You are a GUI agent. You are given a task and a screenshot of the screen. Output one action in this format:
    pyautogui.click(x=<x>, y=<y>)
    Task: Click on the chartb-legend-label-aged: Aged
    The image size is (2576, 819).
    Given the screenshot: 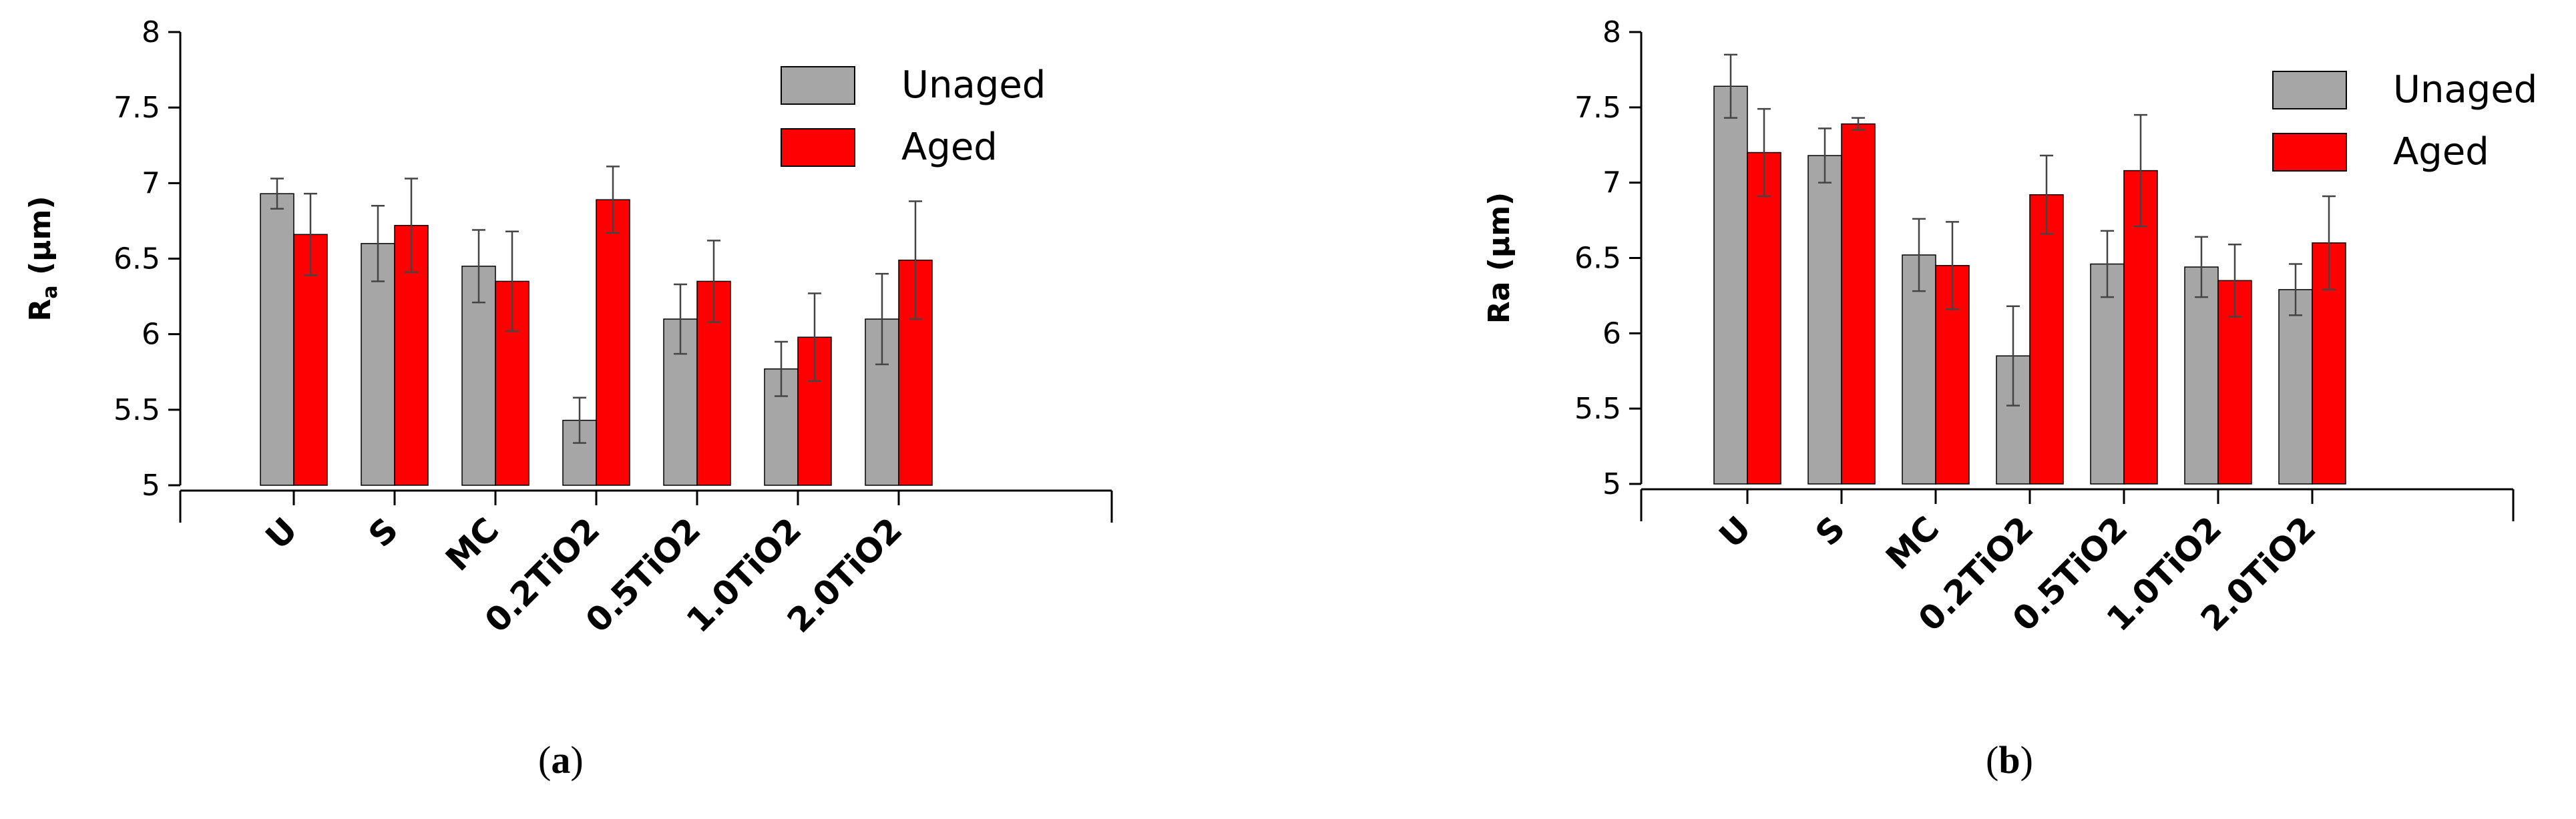 What is the action you would take?
    pyautogui.click(x=2441, y=152)
    